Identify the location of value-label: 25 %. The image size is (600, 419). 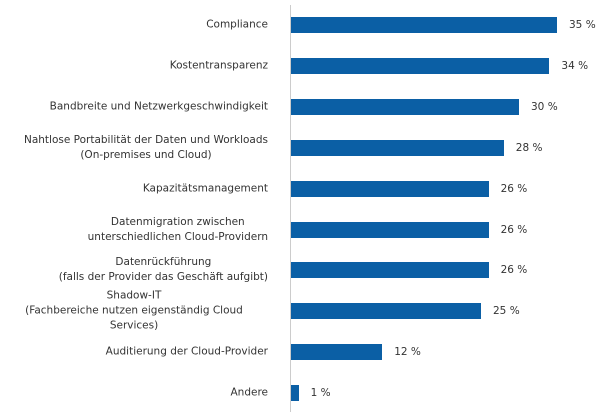
(506, 311).